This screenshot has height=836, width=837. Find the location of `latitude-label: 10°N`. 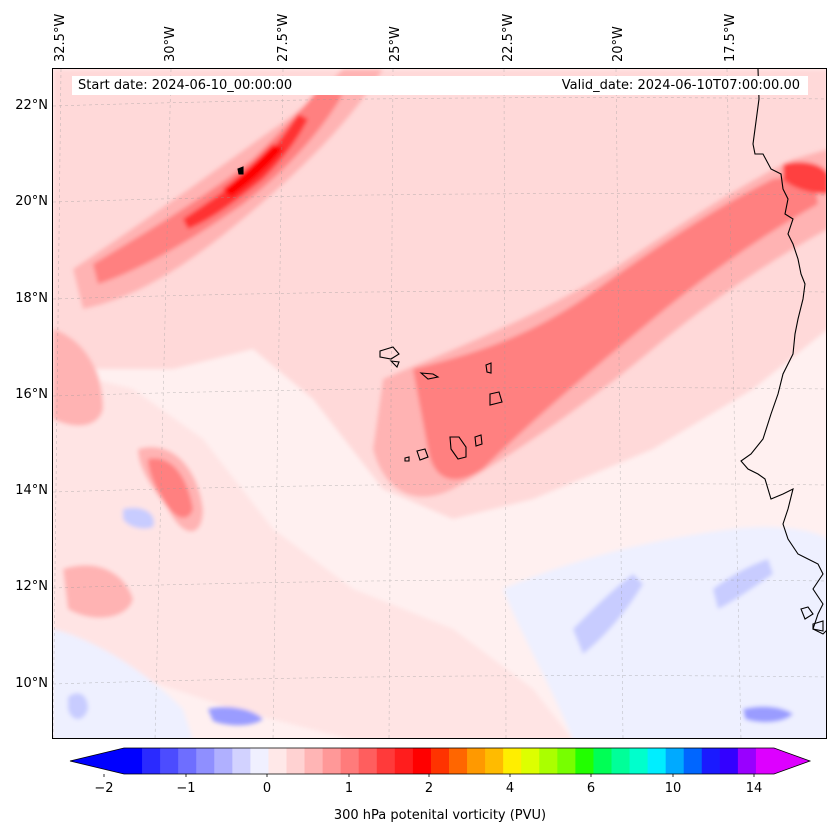

latitude-label: 10°N is located at coordinates (31, 683).